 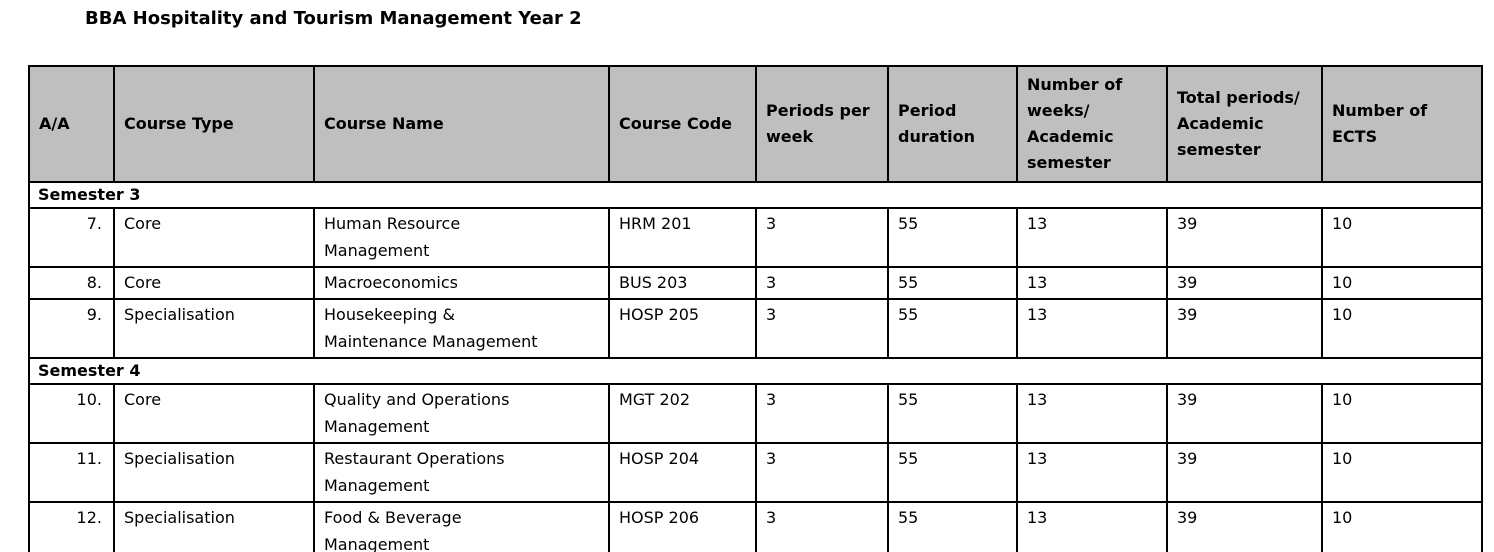 I want to click on section-label: Semester 4, so click(x=755, y=371).